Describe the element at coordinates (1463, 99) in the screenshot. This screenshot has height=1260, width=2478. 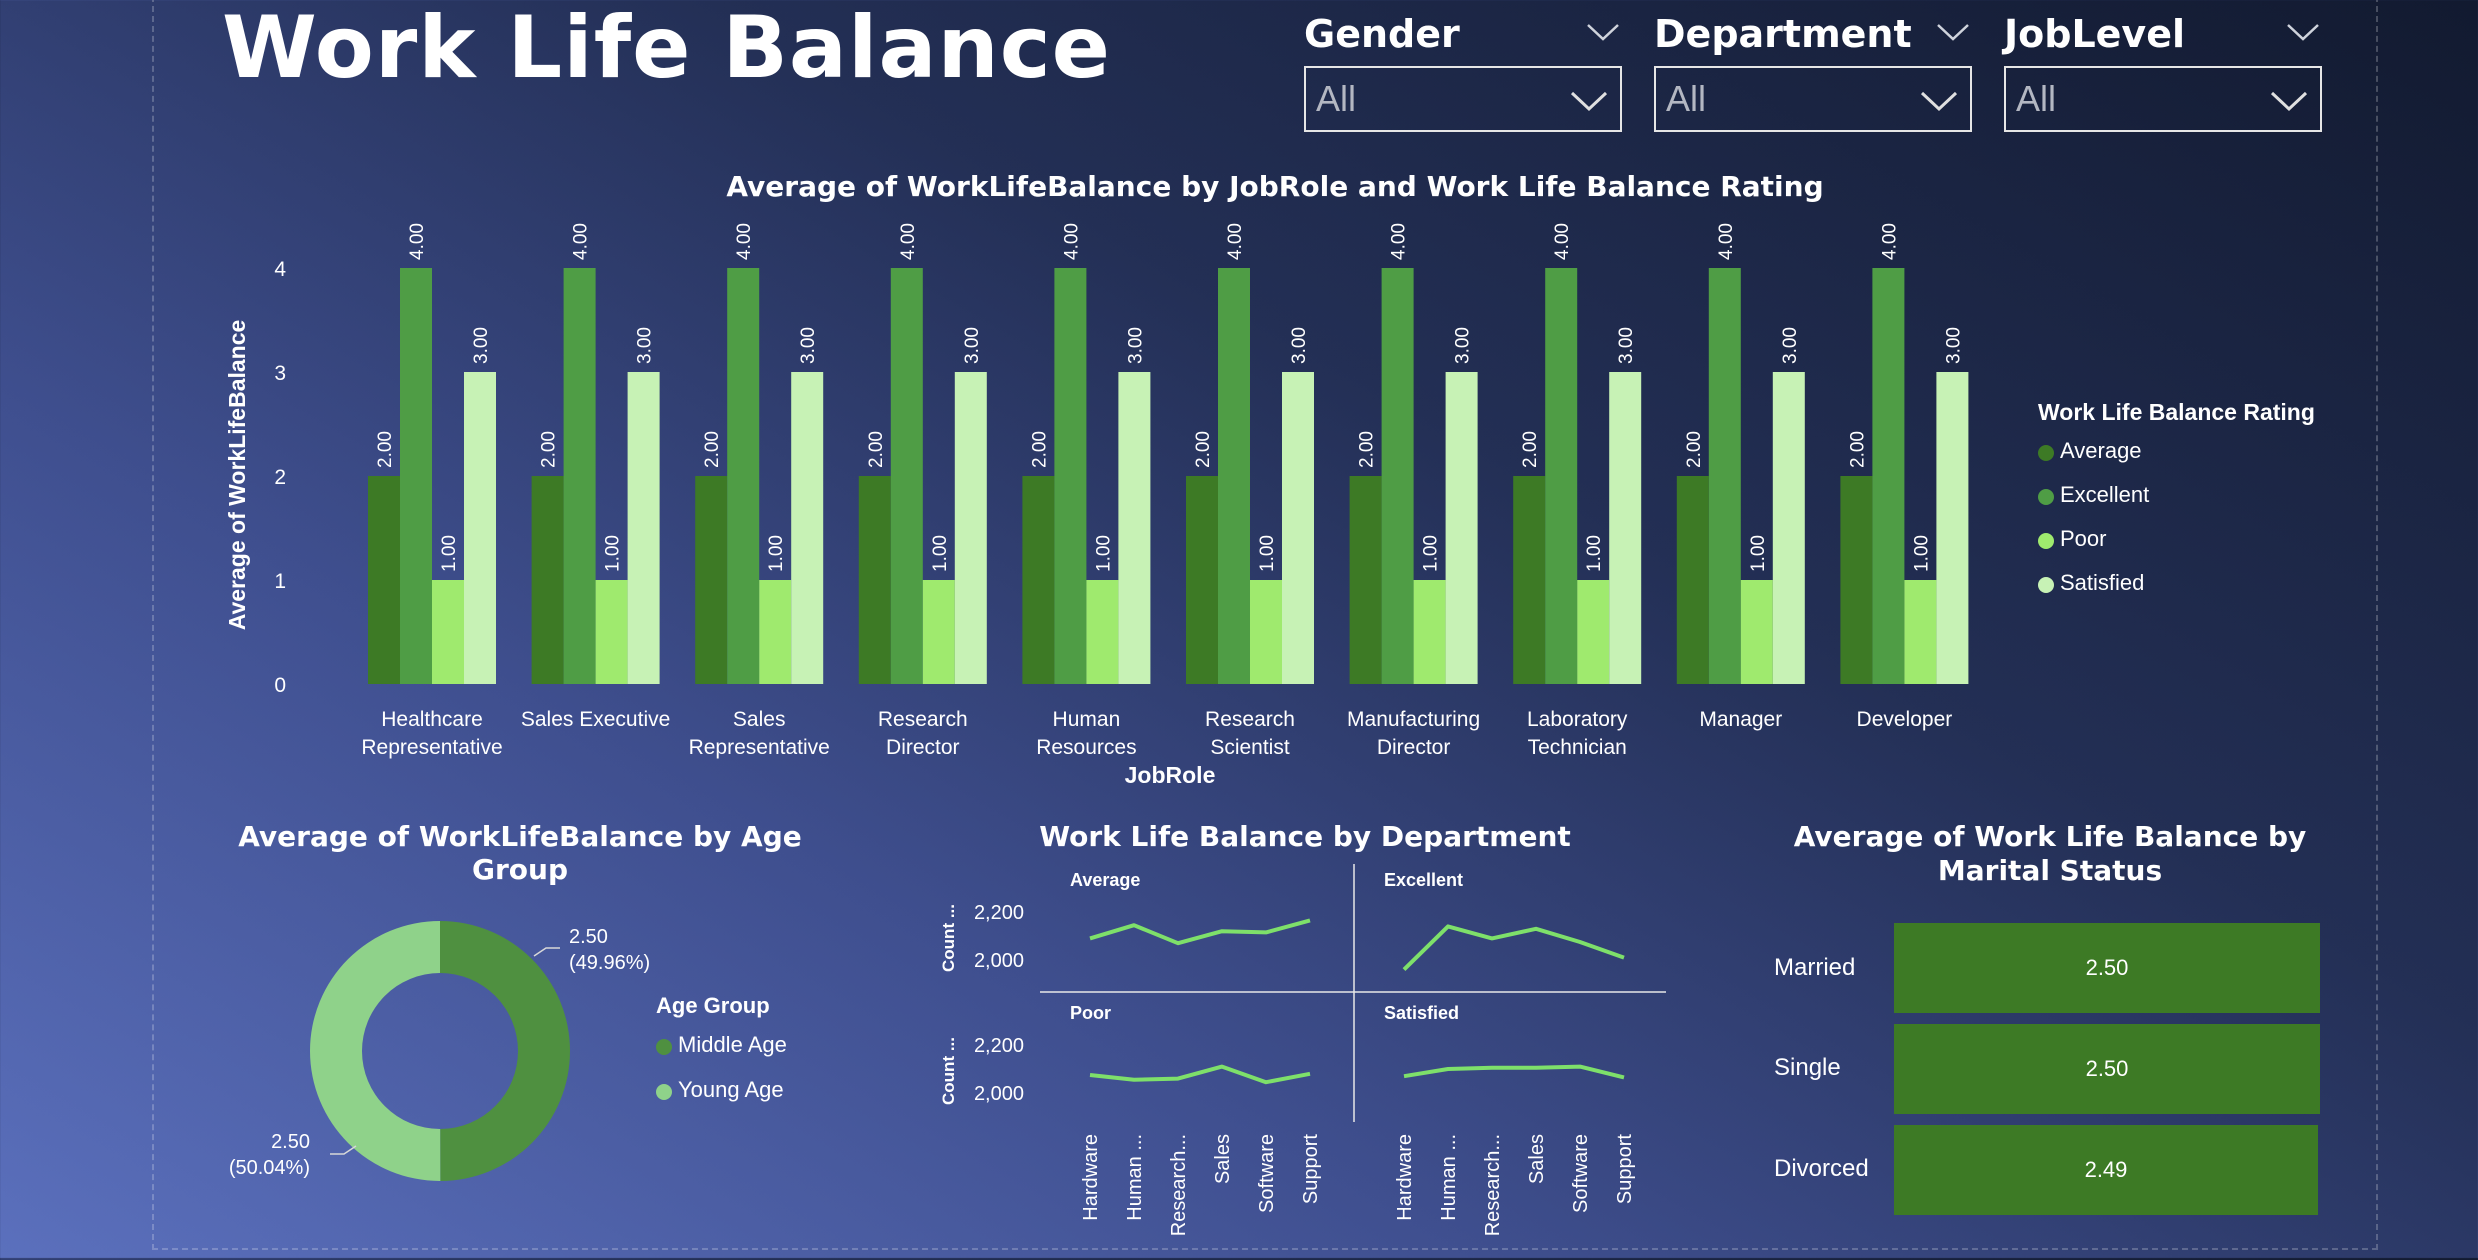
I see `gender-dropdown: All` at that location.